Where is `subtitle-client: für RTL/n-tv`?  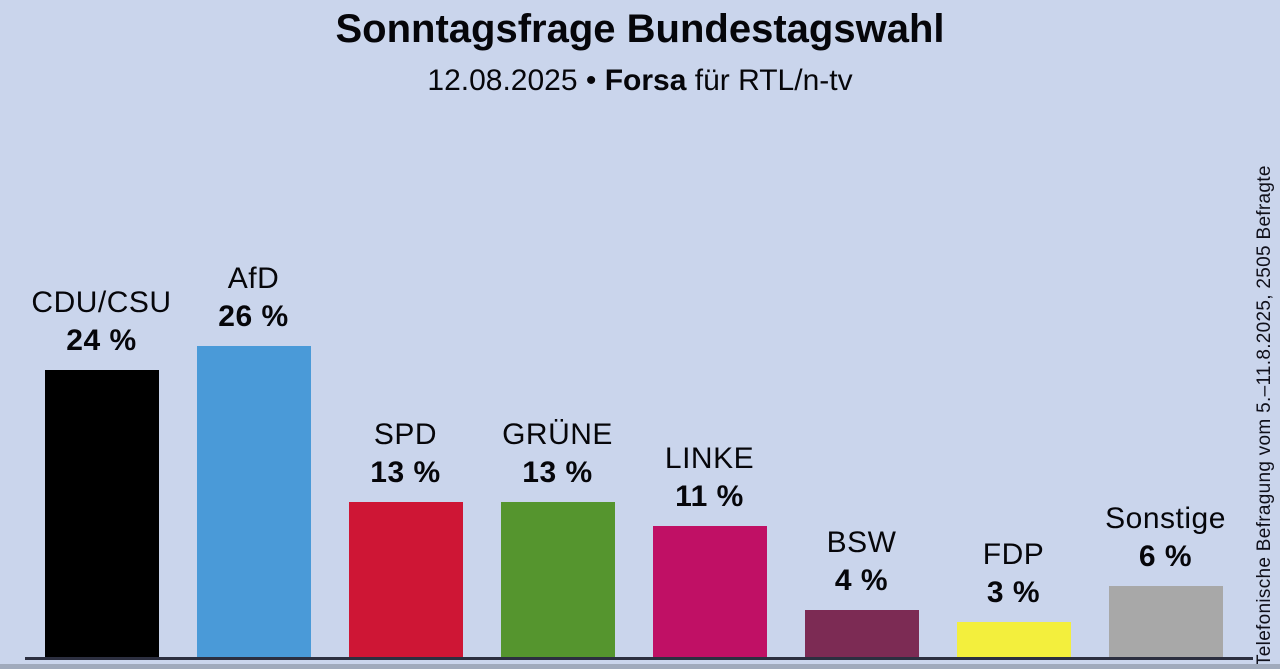
subtitle-client: für RTL/n-tv is located at coordinates (769, 80).